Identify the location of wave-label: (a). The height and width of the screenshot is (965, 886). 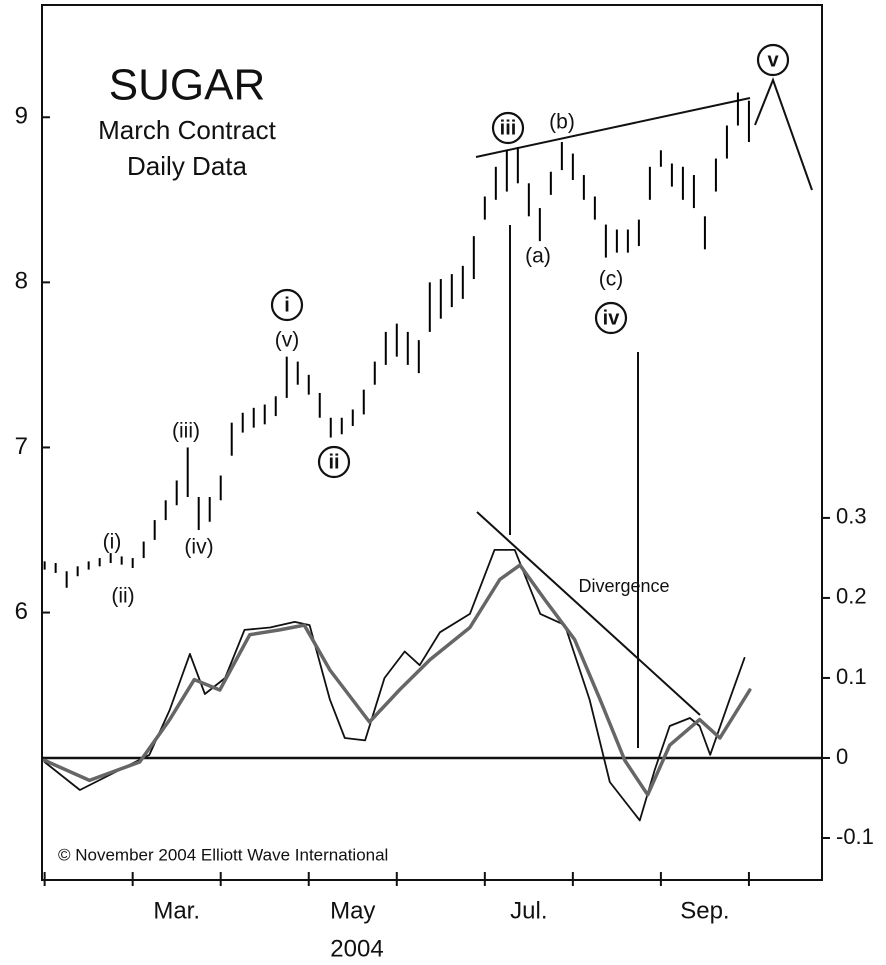
(538, 256).